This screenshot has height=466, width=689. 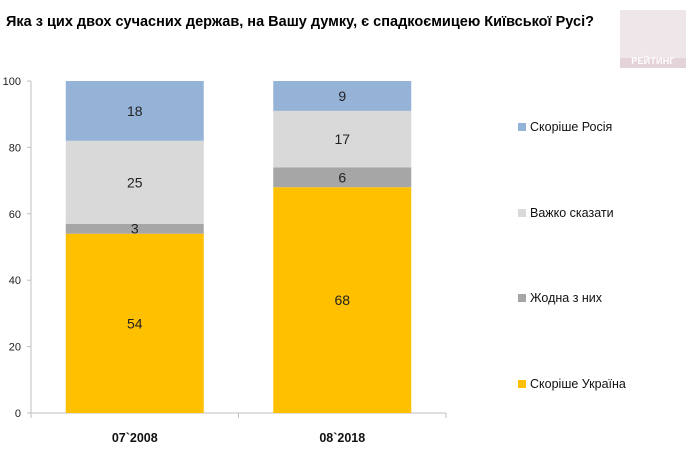 What do you see at coordinates (15, 215) in the screenshot?
I see `y-tick-label: 60` at bounding box center [15, 215].